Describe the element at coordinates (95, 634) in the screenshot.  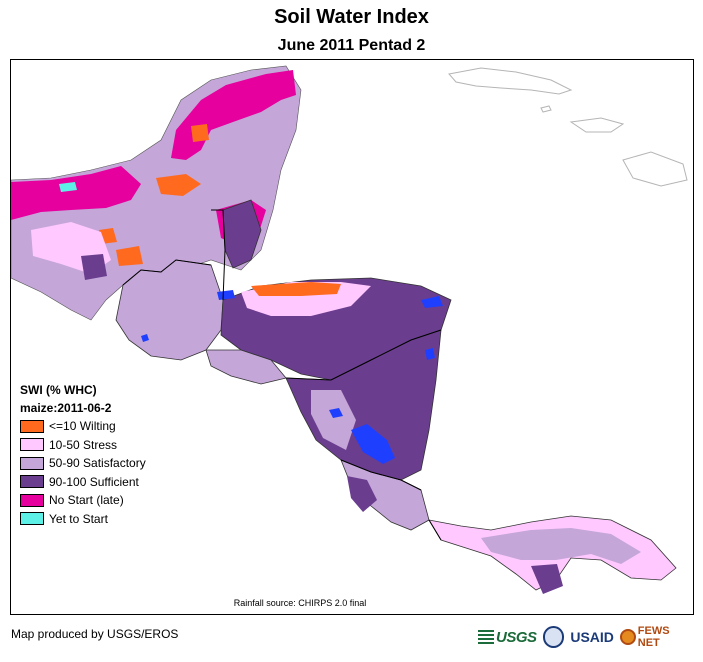
I see `map-credit: Map produced by USGS/EROS` at that location.